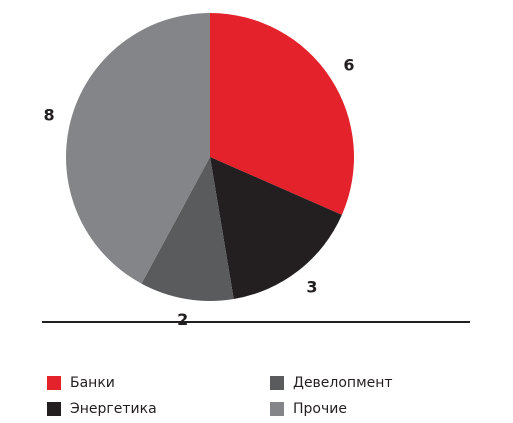 The height and width of the screenshot is (423, 513). I want to click on data-label: 6, so click(348, 65).